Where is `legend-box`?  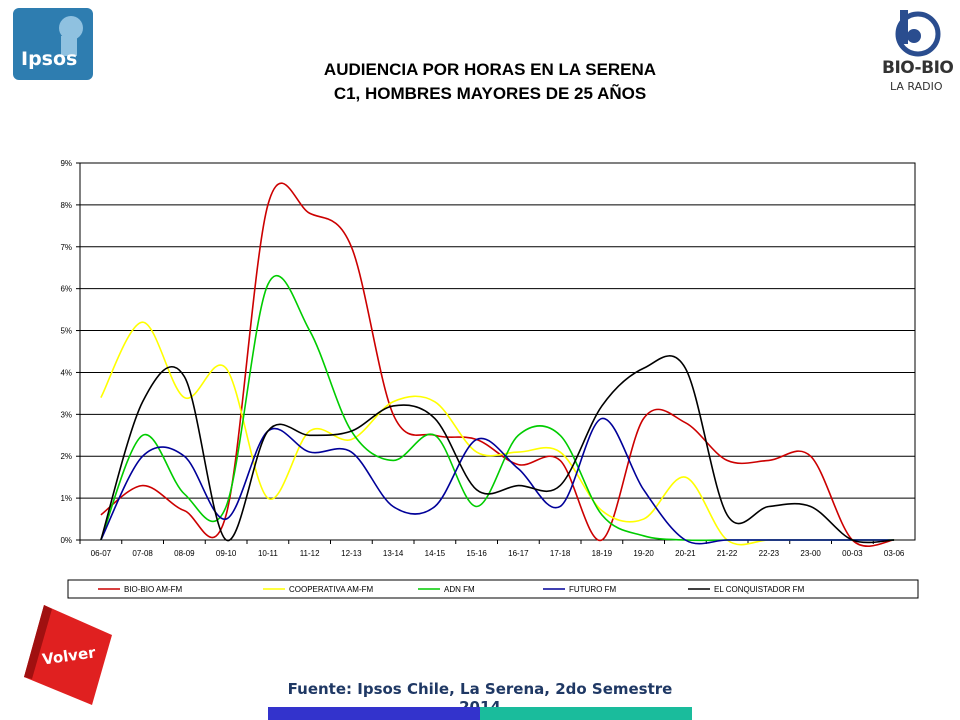 legend-box is located at coordinates (493, 589).